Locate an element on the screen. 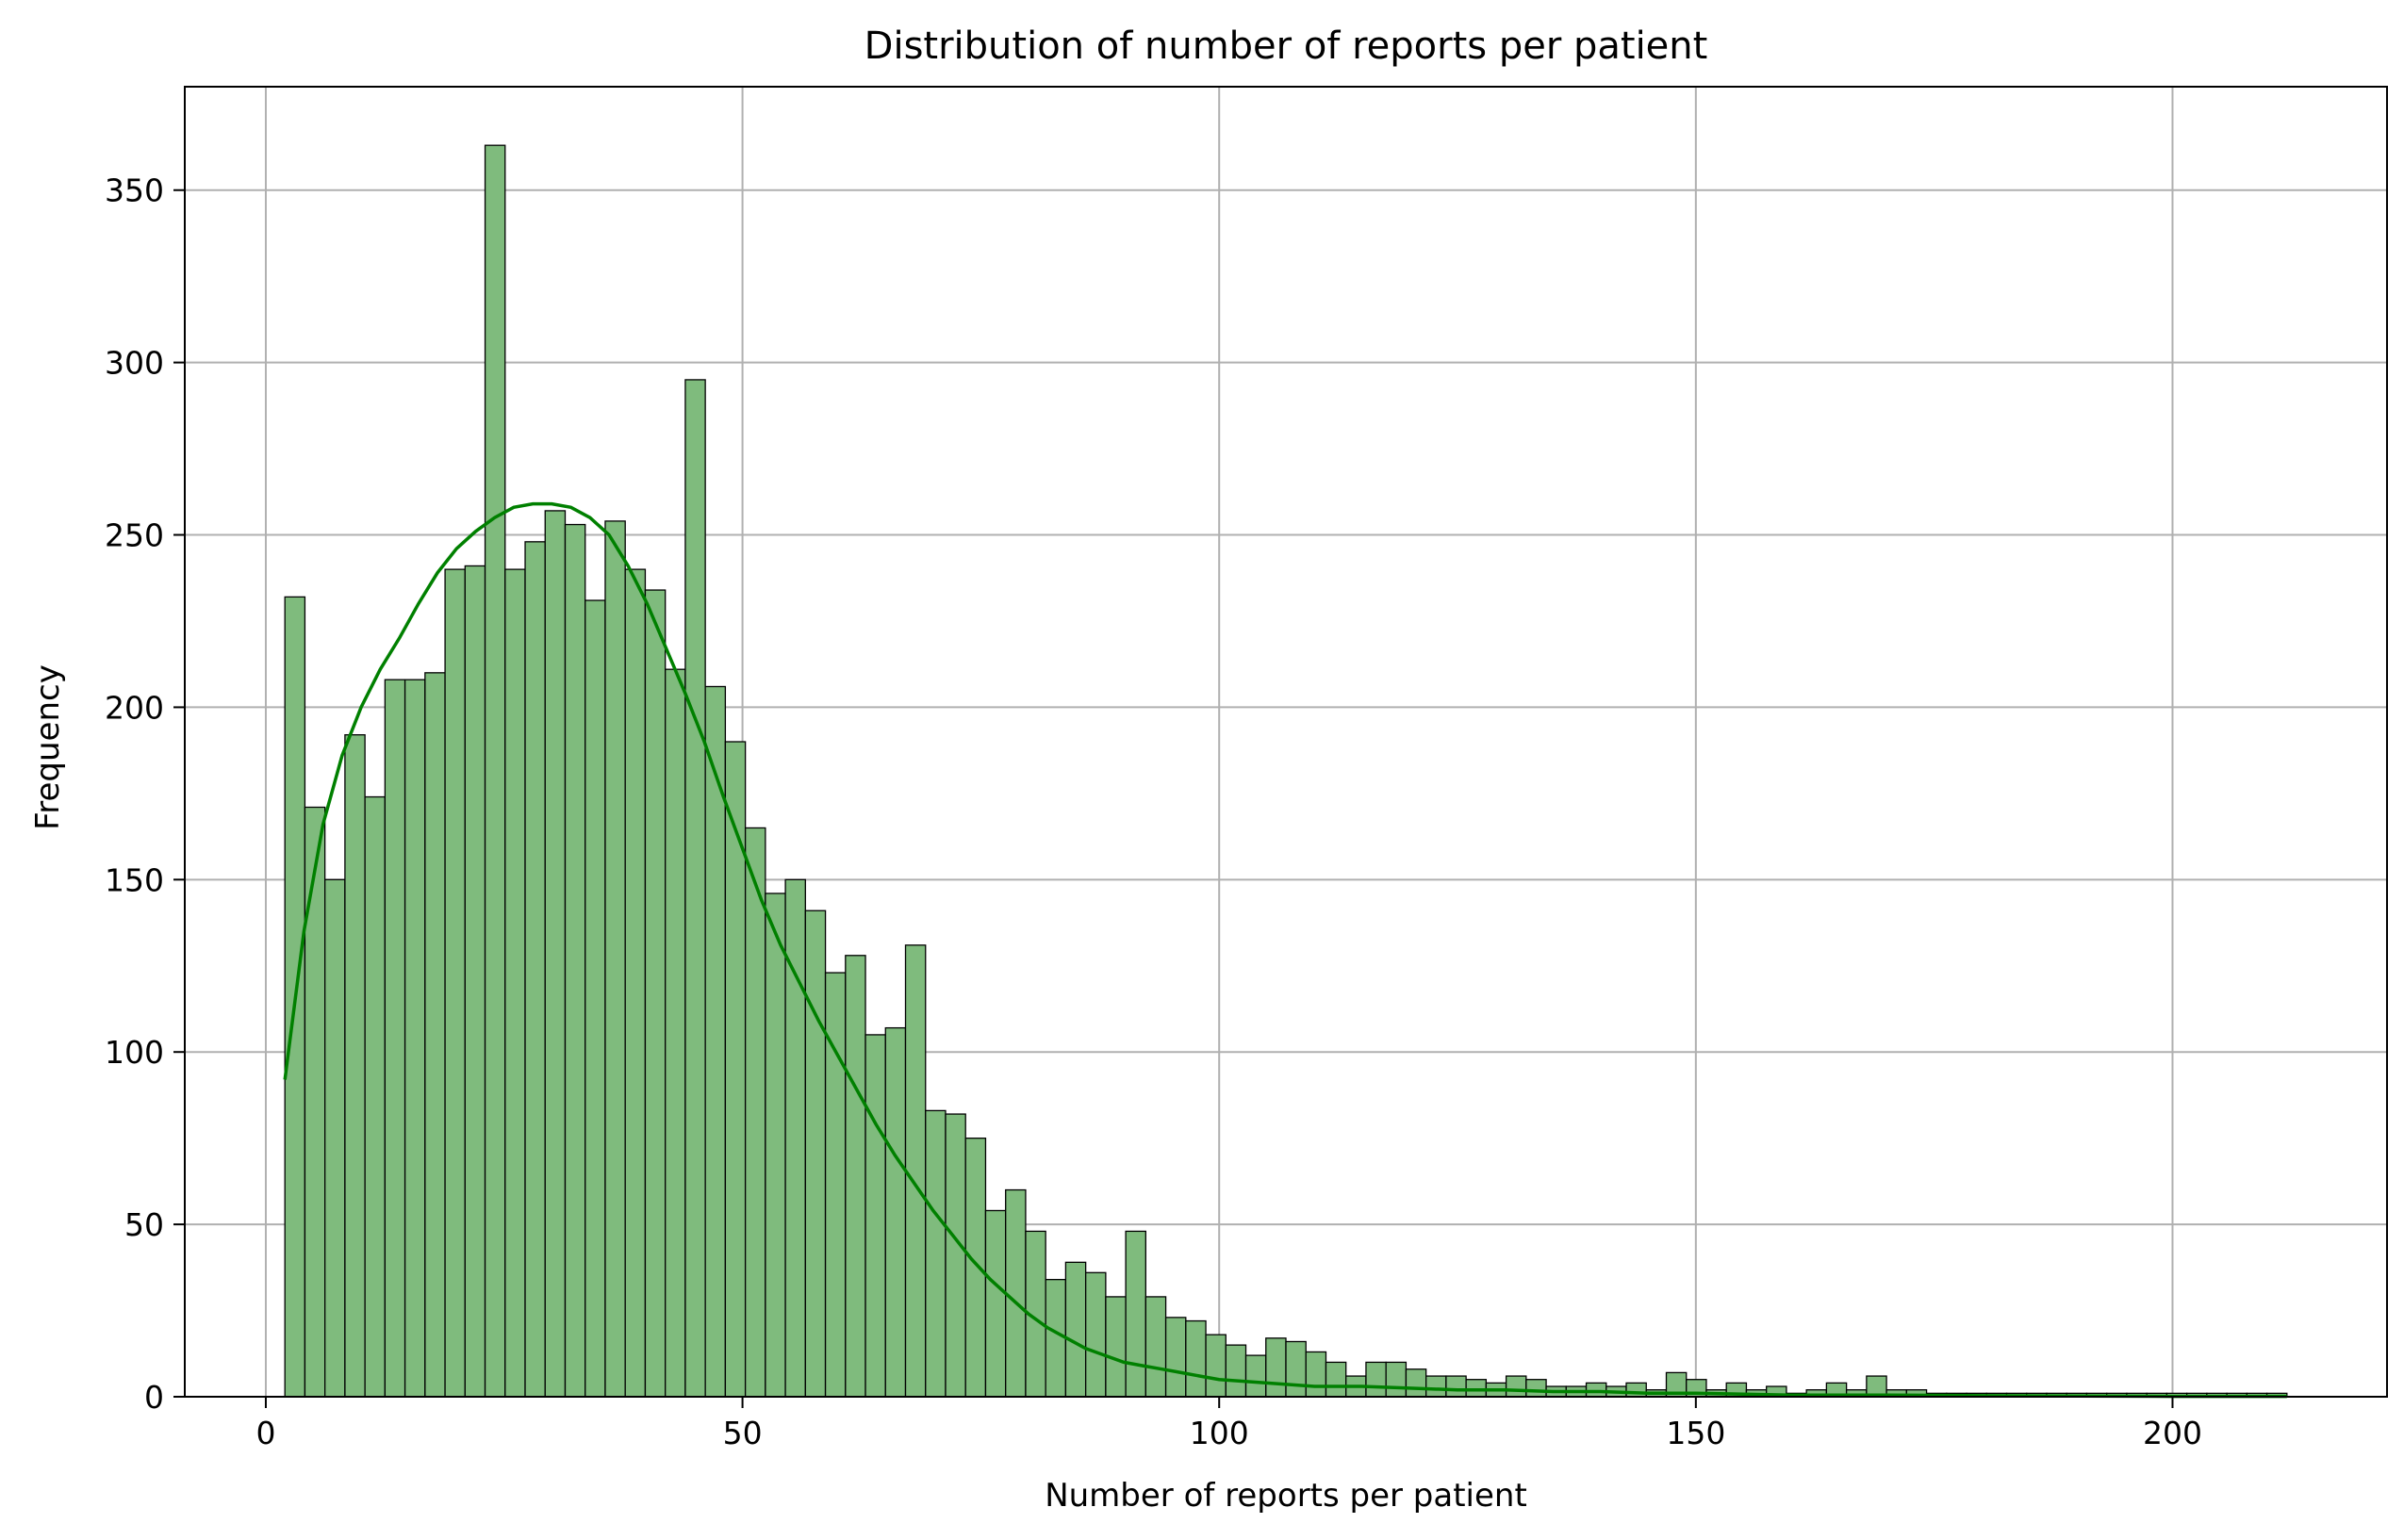  x-tick-label: 100 is located at coordinates (1219, 1433).